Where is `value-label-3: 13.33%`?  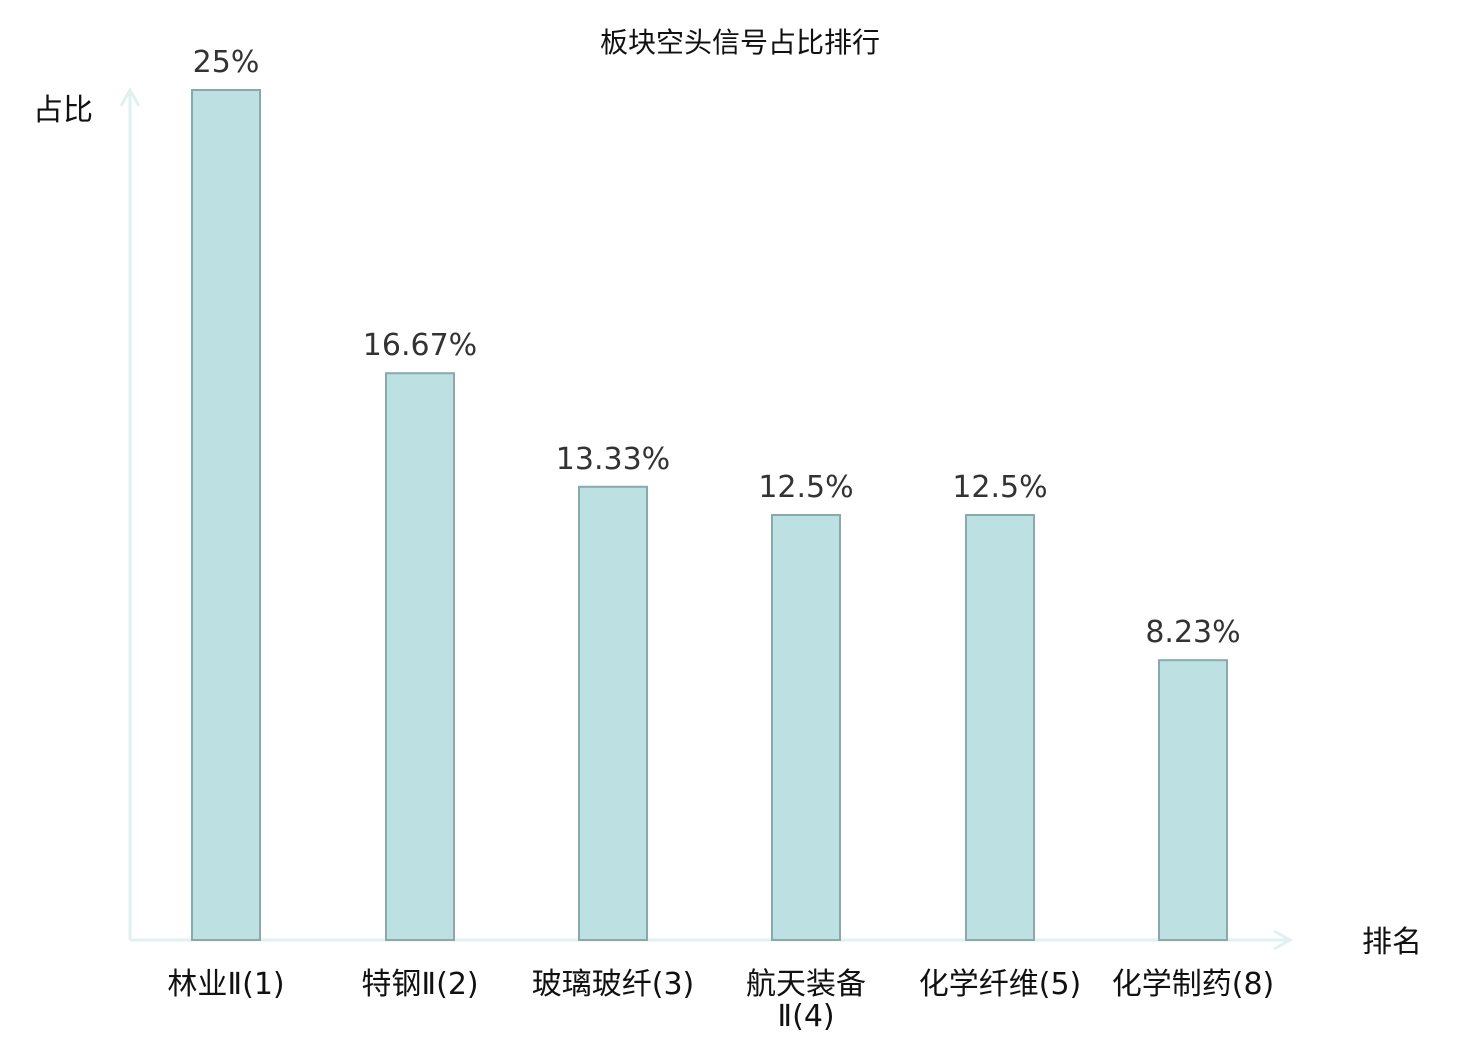 value-label-3: 13.33% is located at coordinates (613, 459).